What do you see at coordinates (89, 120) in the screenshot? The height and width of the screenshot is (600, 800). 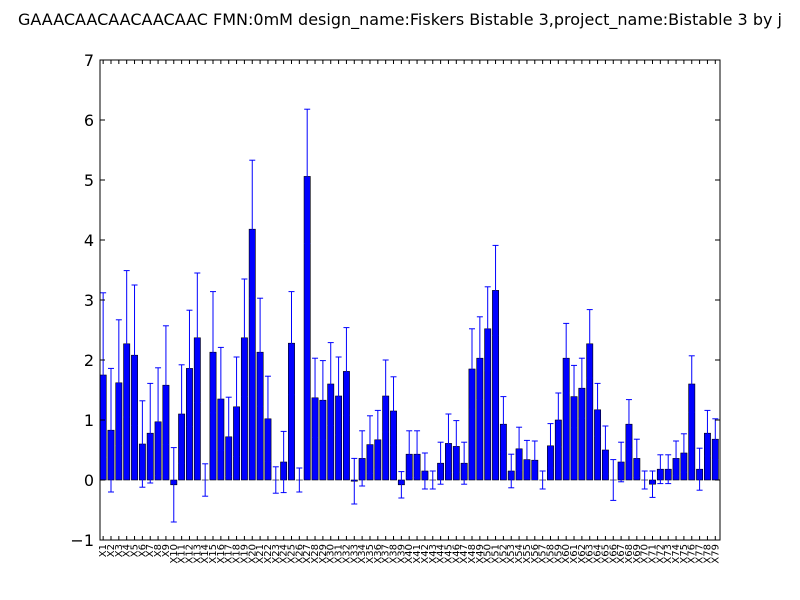 I see `y-tick-label: 6` at bounding box center [89, 120].